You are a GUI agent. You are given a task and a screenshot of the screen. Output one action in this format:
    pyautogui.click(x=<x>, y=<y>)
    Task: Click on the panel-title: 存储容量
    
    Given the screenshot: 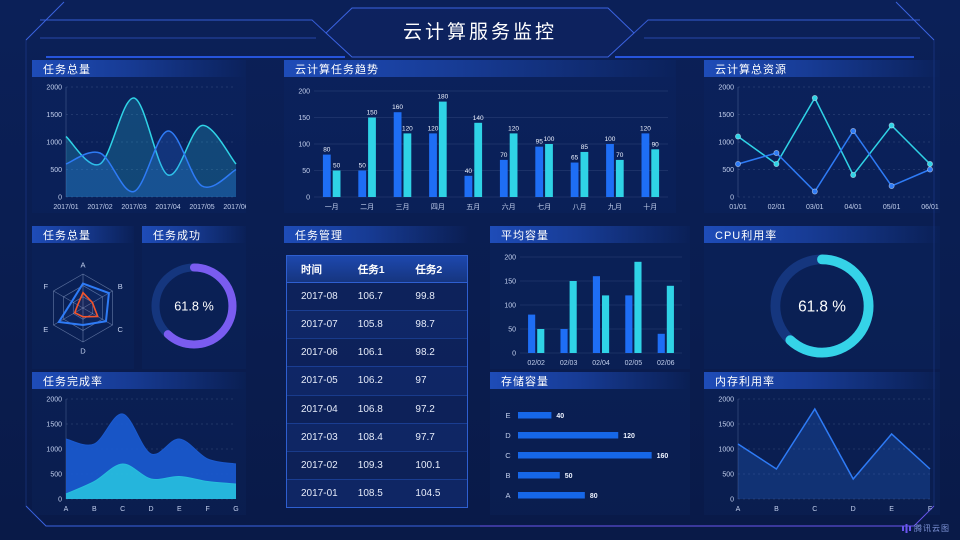 What is the action you would take?
    pyautogui.click(x=525, y=381)
    